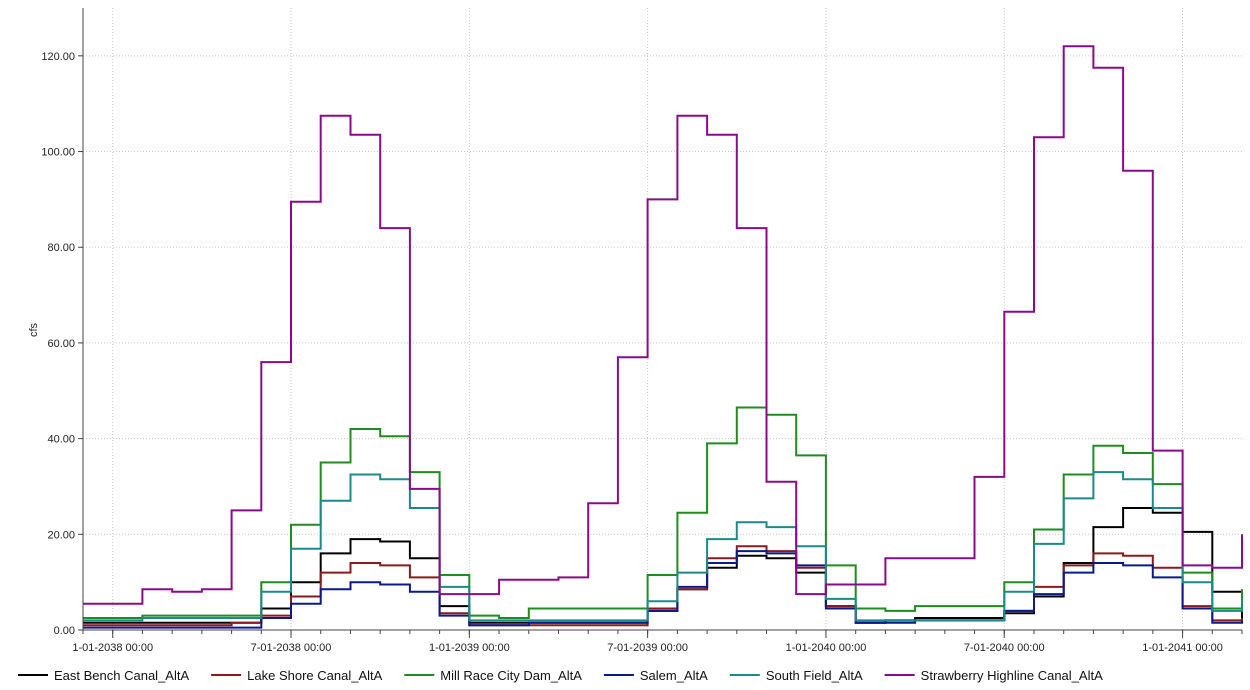 The width and height of the screenshot is (1250, 690). I want to click on x-tick-label: 1-01-2039 00:00, so click(469, 648).